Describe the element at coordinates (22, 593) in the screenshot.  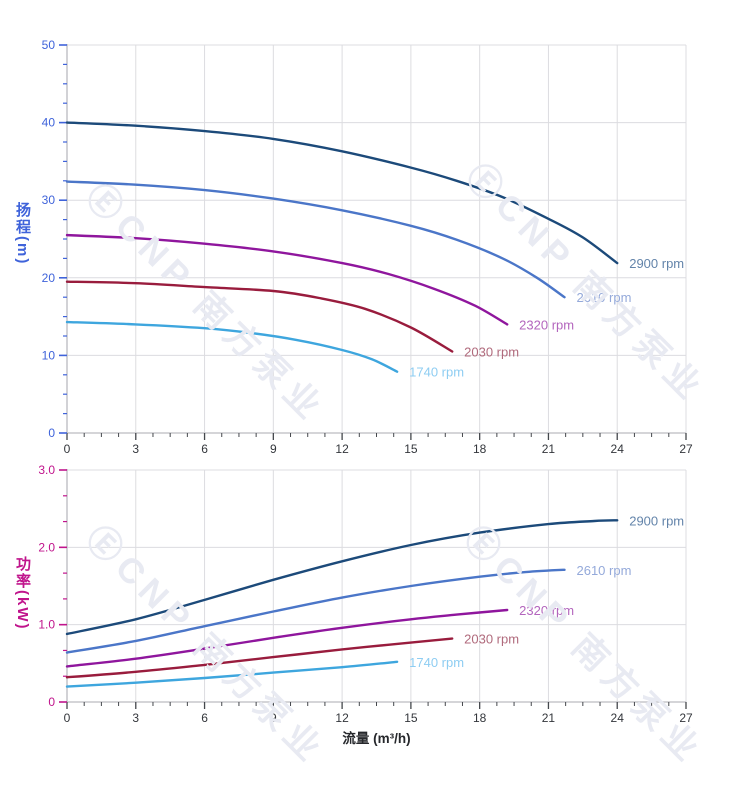
I see `power-axis-title: 功率(kW)` at that location.